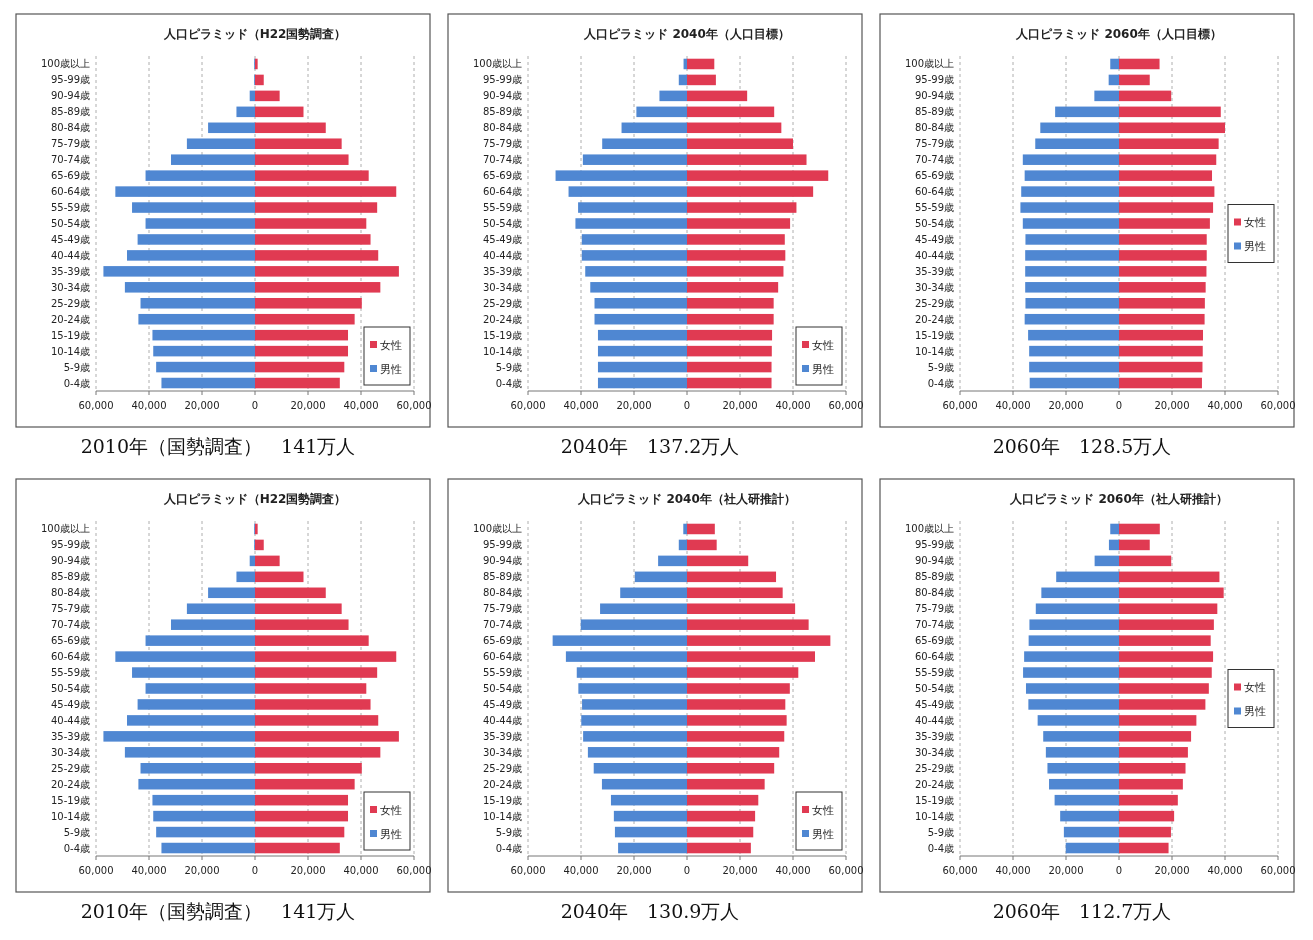  What do you see at coordinates (502, 816) in the screenshot?
I see `y-tick-label: 10-14歳` at bounding box center [502, 816].